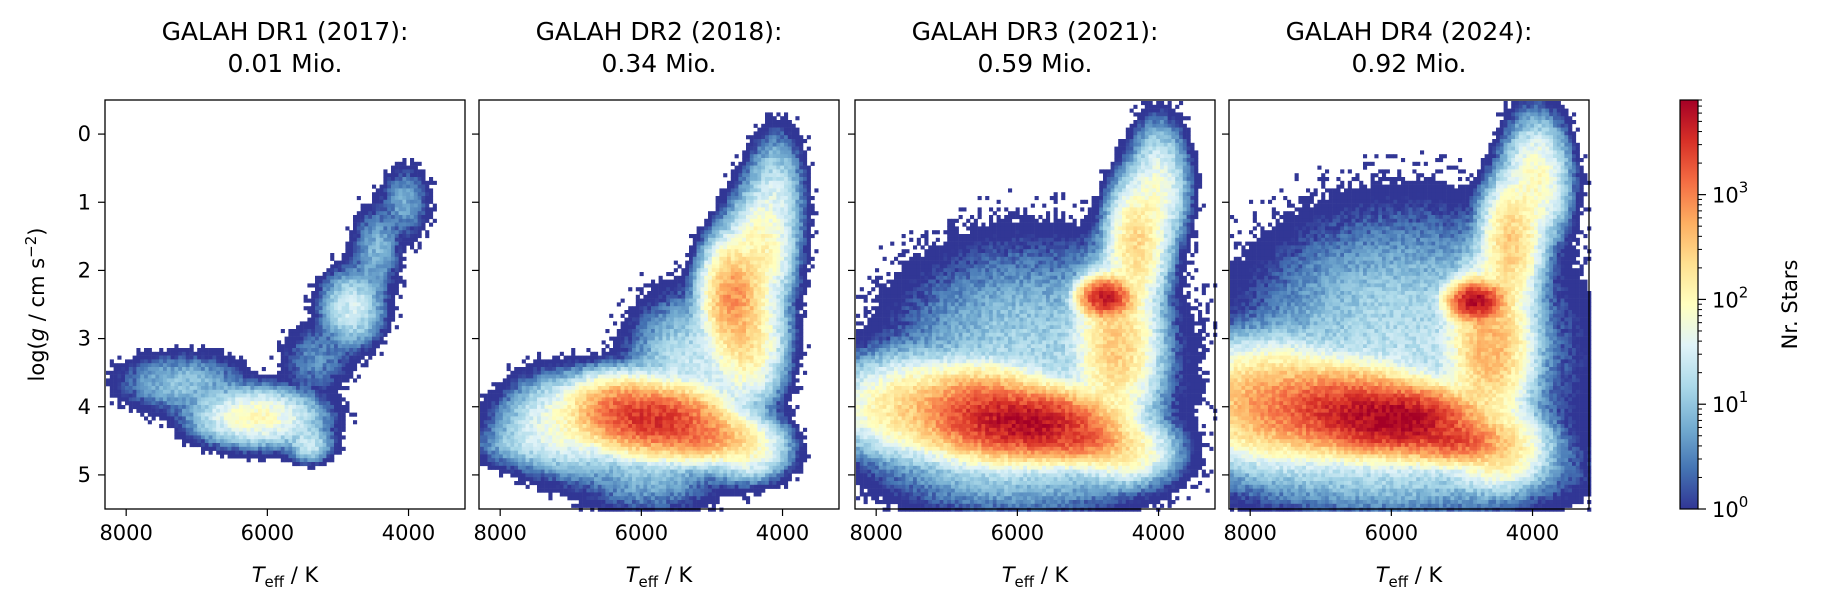  I want to click on panel-title-line2: 0.34 Mio., so click(659, 63).